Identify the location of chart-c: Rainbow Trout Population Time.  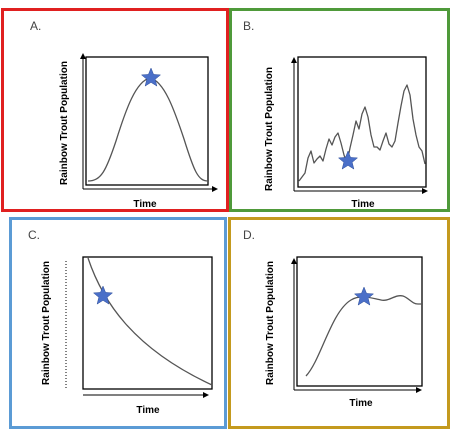
(127, 336).